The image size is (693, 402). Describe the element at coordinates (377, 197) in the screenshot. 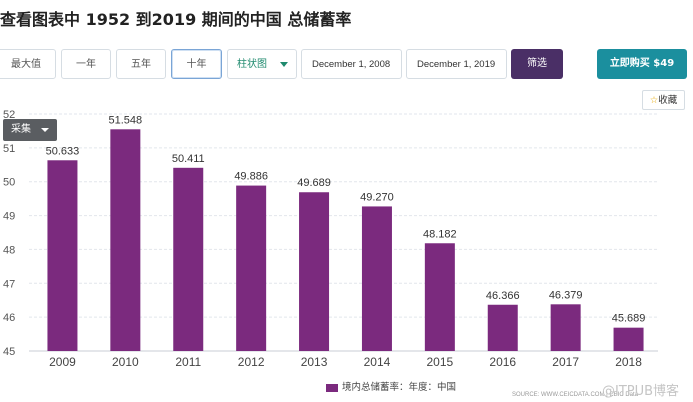

I see `bar-data-label: 49.270` at that location.